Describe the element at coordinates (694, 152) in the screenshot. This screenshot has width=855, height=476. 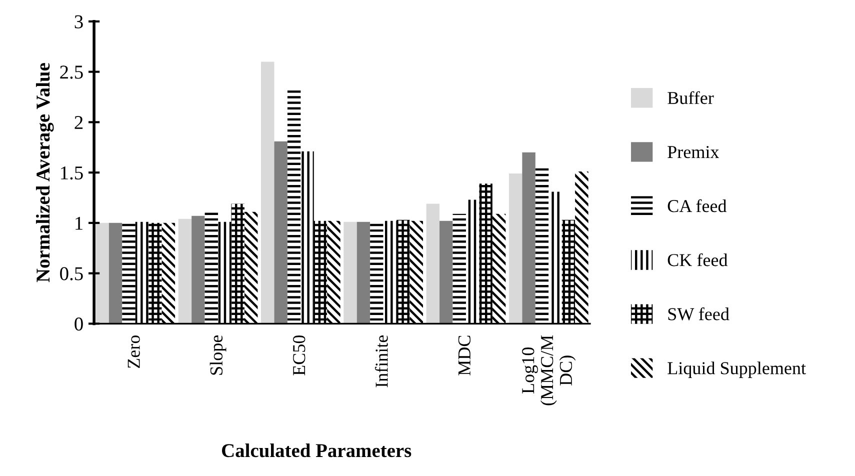
I see `legend-label: Premix` at that location.